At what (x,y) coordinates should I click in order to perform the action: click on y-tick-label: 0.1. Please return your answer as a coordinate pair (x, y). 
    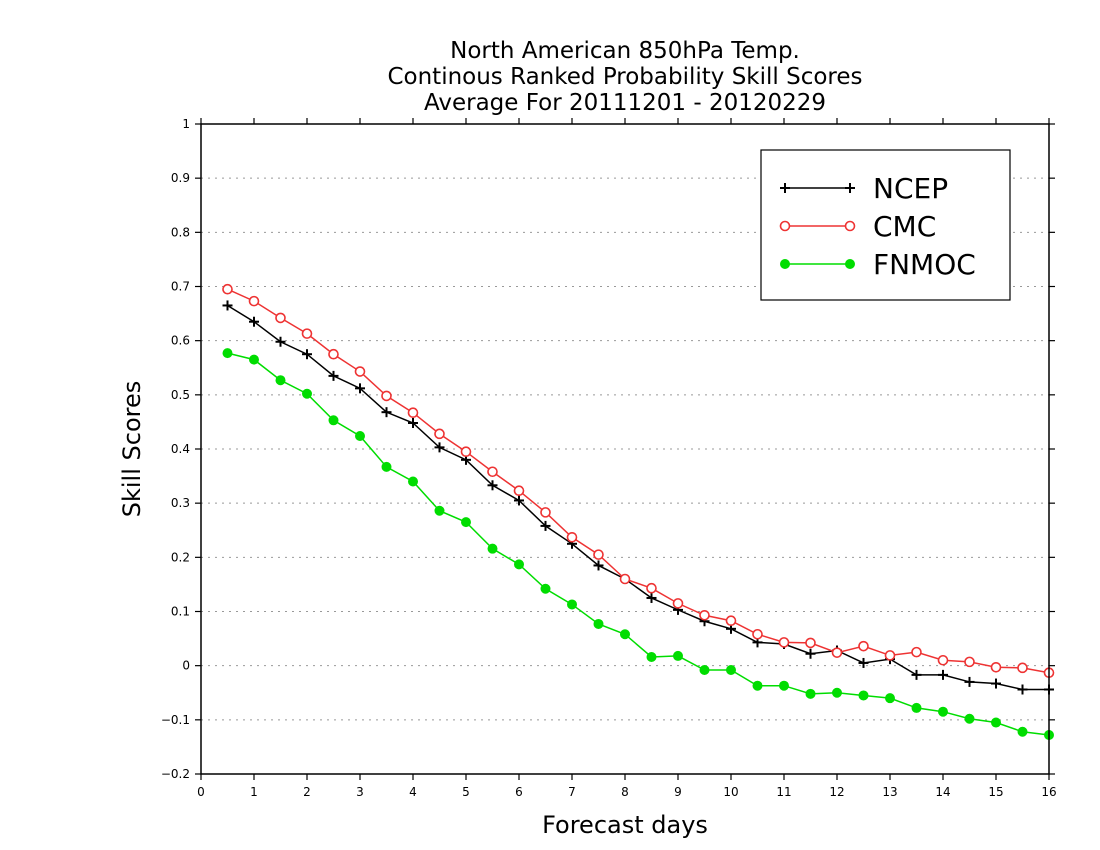
    Looking at the image, I should click on (180, 612).